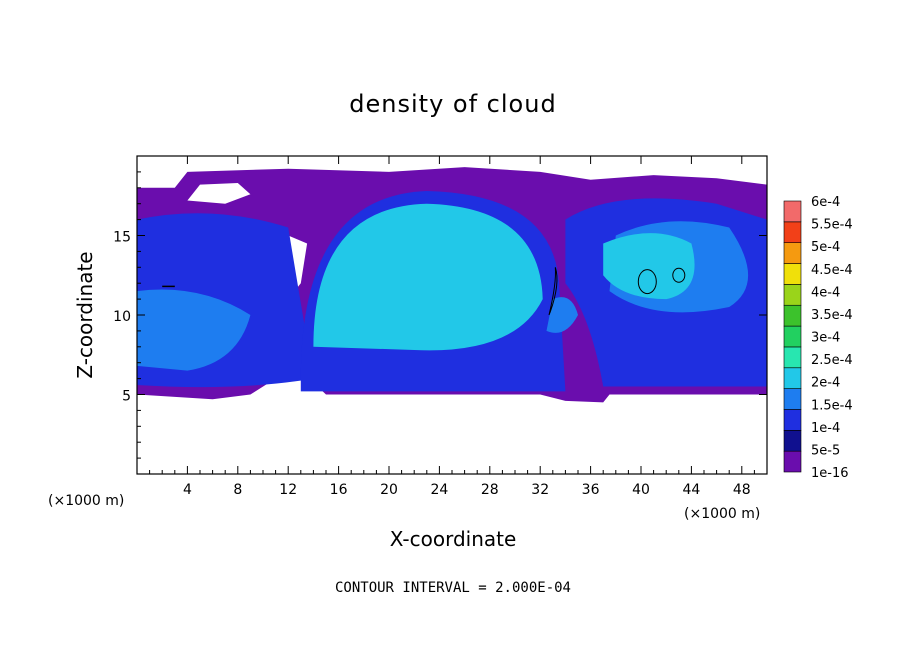 The height and width of the screenshot is (654, 904). Describe the element at coordinates (722, 514) in the screenshot. I see `x-axis-unit: (×1000 m)` at that location.